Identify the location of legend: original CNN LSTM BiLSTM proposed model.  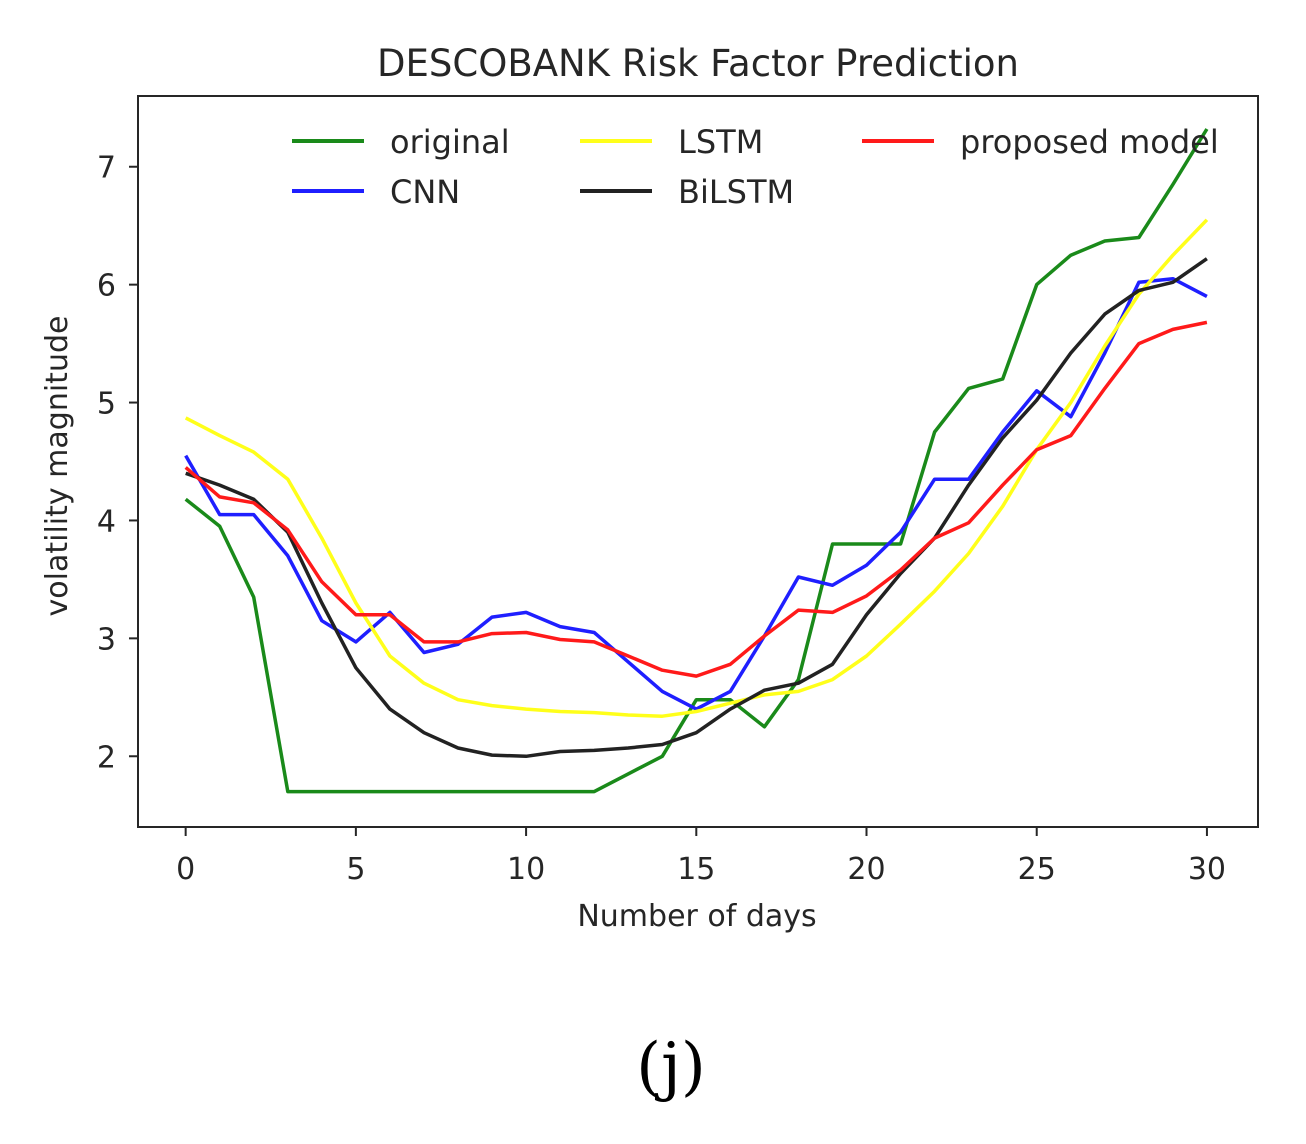
(755, 167).